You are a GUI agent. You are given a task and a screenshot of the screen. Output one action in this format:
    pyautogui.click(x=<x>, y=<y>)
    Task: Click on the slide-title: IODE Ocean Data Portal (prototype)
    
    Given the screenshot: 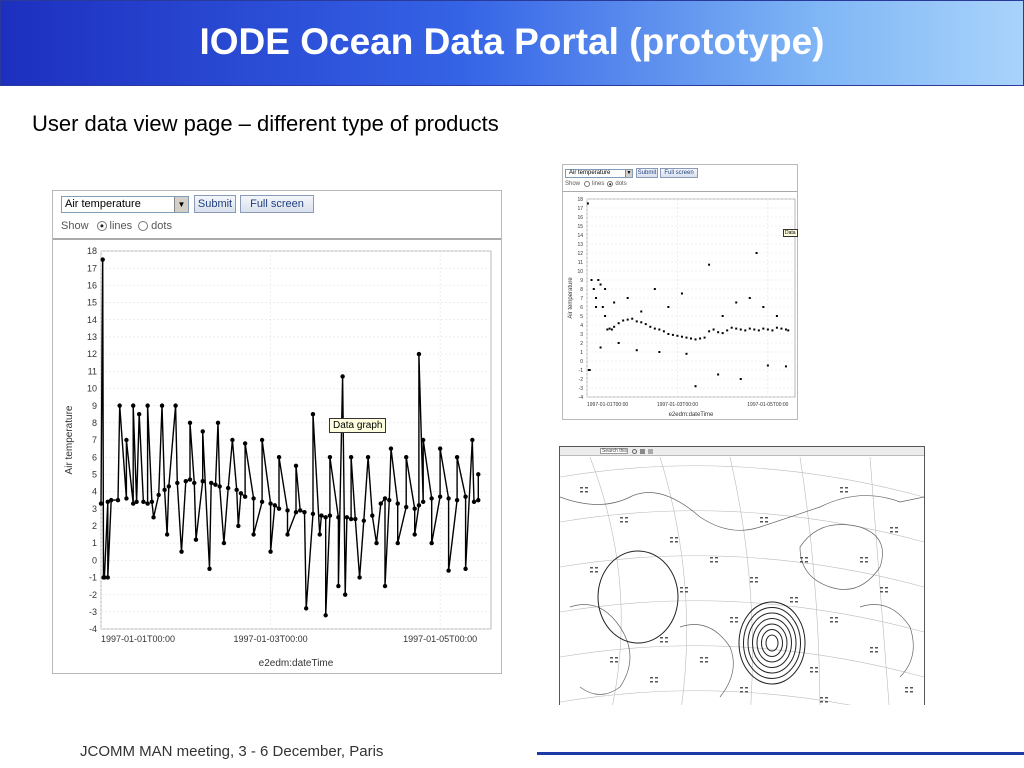 What is the action you would take?
    pyautogui.click(x=512, y=41)
    